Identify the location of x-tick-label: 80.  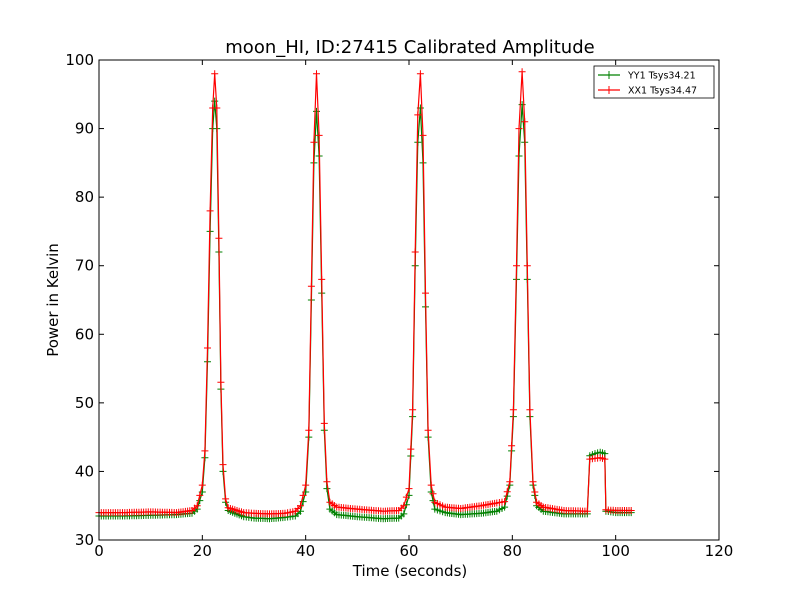
(512, 551).